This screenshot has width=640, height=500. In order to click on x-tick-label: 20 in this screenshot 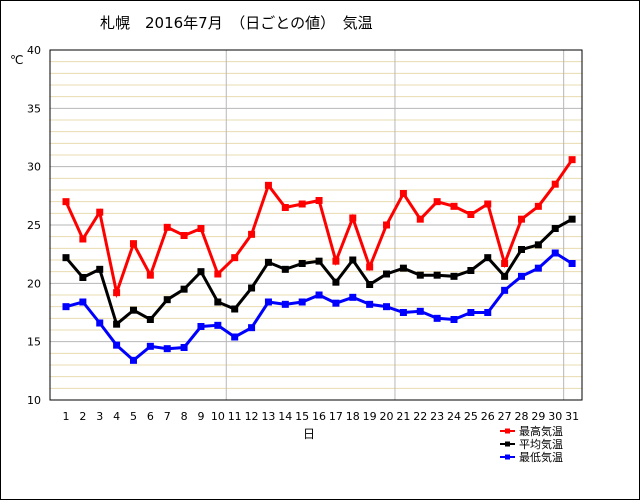, I will do `click(387, 416)`.